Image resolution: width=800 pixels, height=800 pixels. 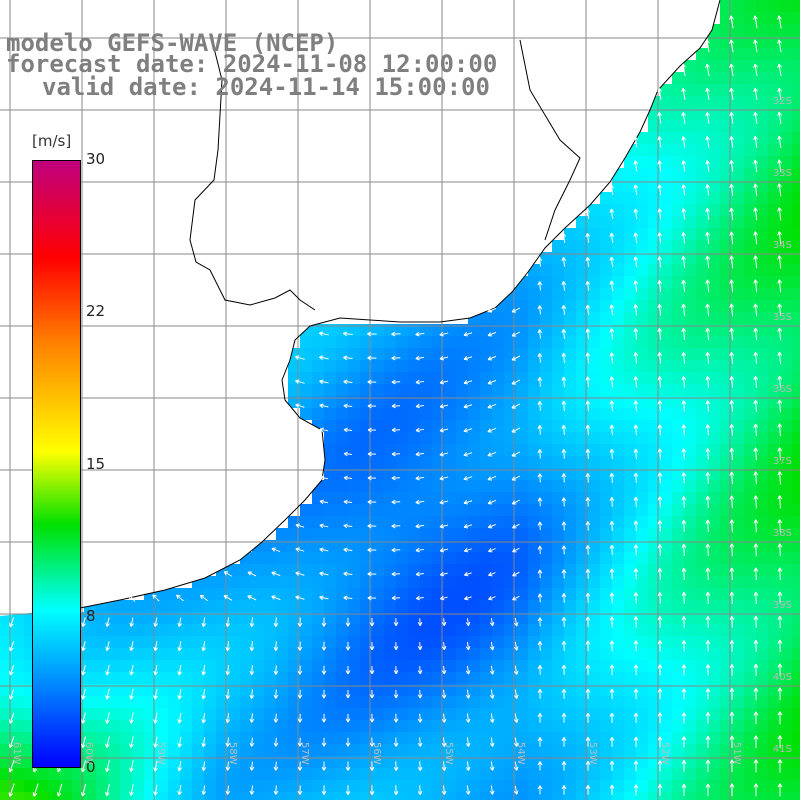 What do you see at coordinates (782, 245) in the screenshot?
I see `lat-label: 34S` at bounding box center [782, 245].